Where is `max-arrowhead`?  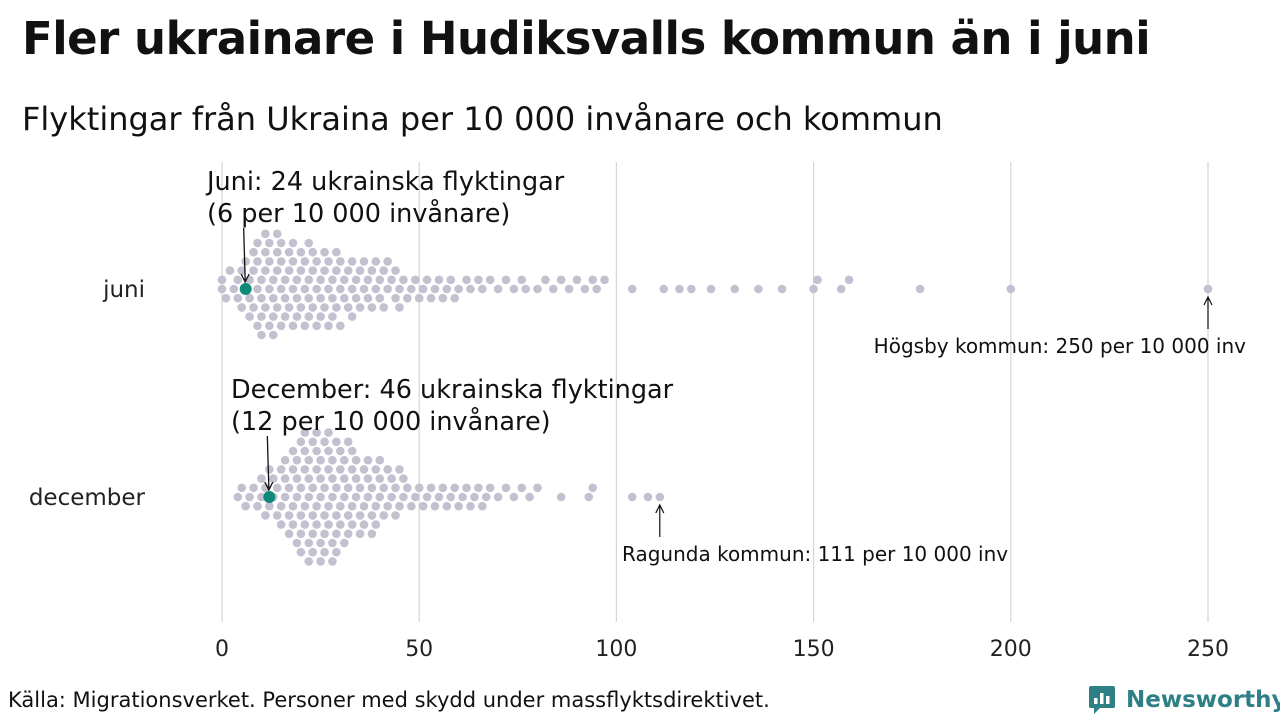
max-arrowhead is located at coordinates (1208, 300).